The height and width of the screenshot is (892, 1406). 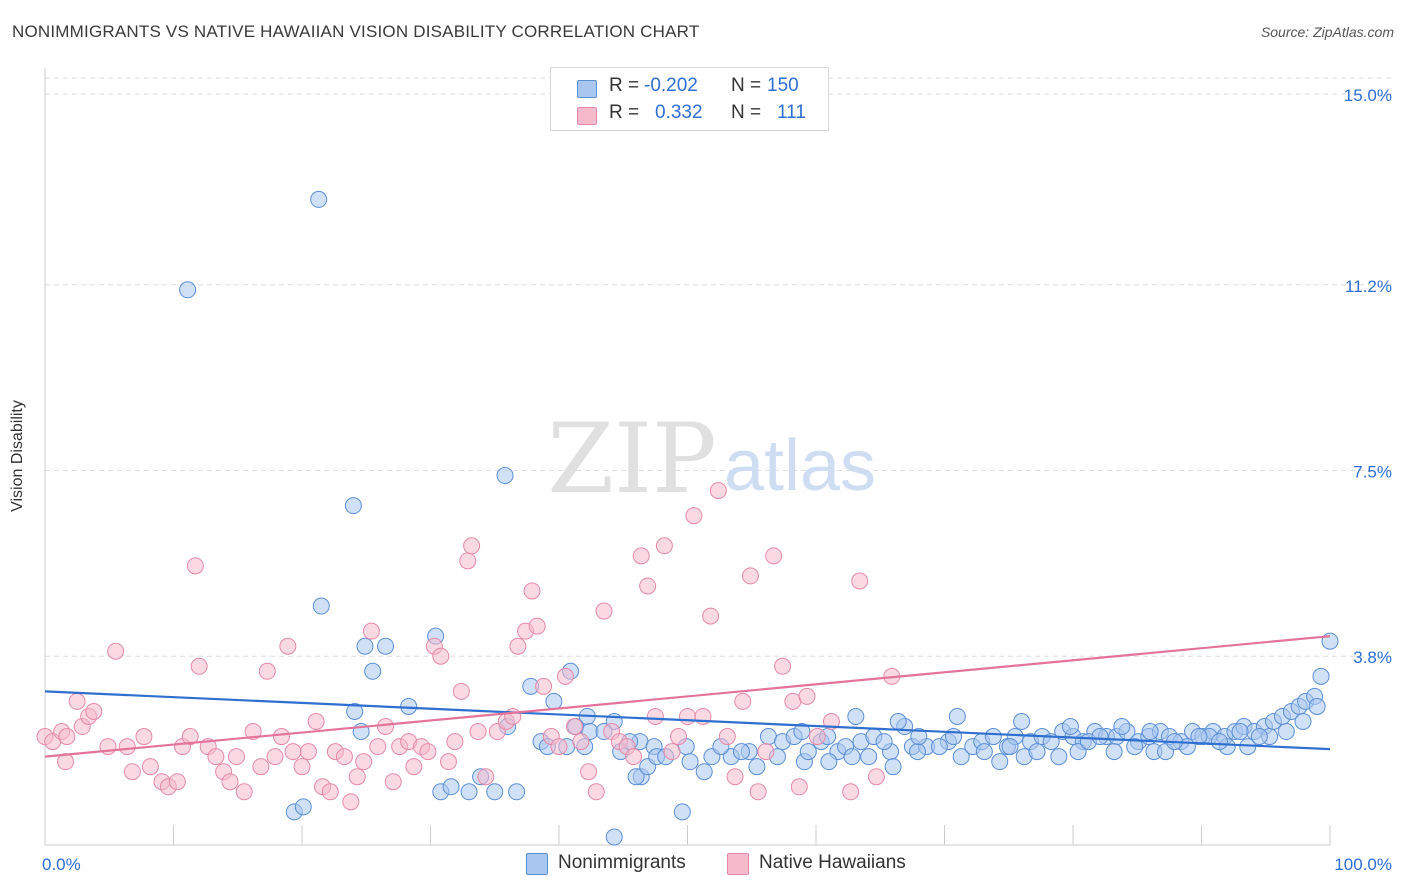 I want to click on watermark-atlas: atlas, so click(x=800, y=466).